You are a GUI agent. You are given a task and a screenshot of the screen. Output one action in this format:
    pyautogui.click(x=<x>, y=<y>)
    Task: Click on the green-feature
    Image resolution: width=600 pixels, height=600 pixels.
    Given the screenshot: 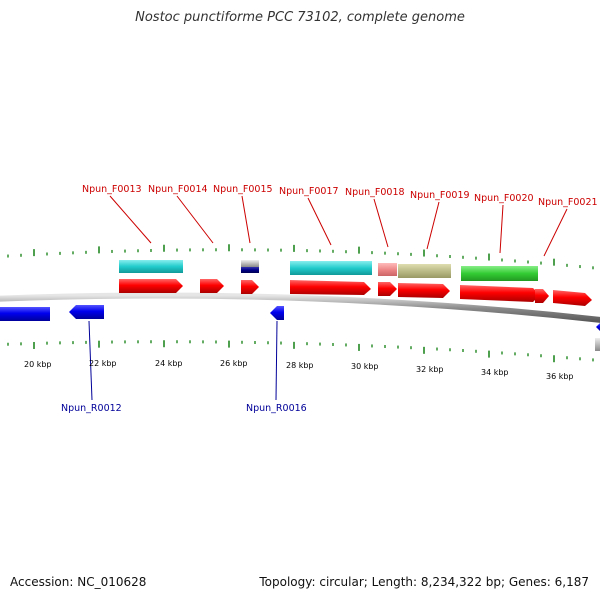 What is the action you would take?
    pyautogui.click(x=499, y=273)
    